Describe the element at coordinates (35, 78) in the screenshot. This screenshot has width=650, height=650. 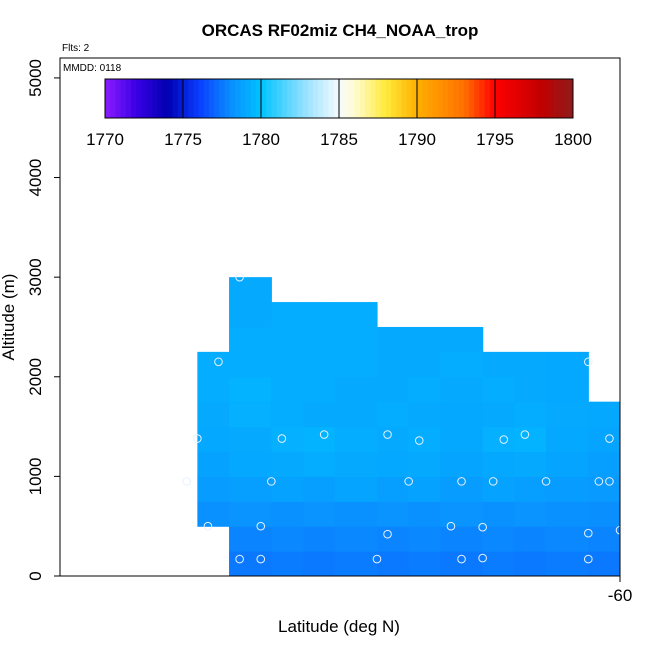
I see `y-tick-label: 5000` at that location.